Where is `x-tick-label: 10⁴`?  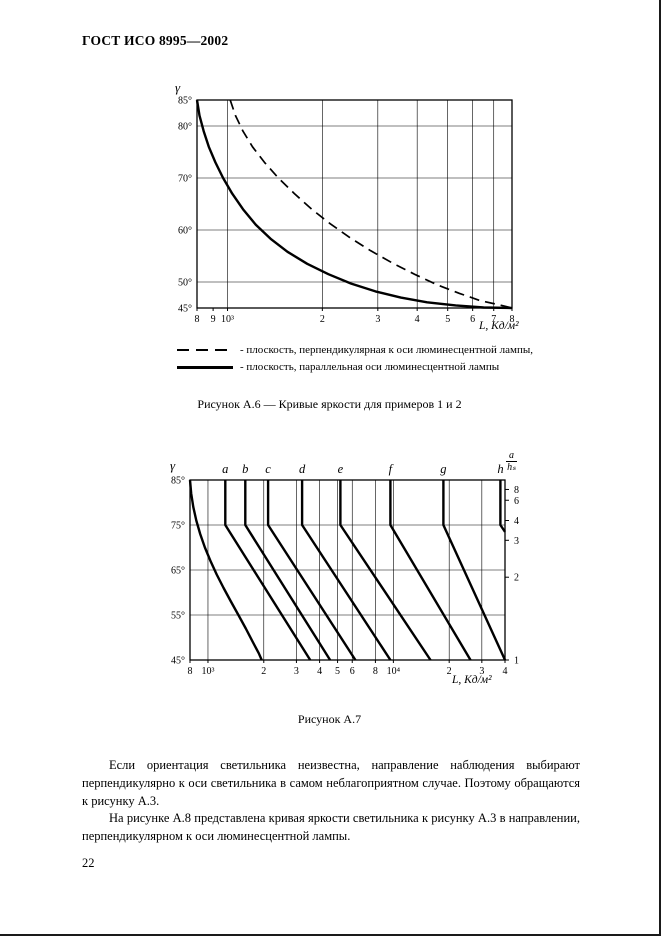 x-tick-label: 10⁴ is located at coordinates (394, 671).